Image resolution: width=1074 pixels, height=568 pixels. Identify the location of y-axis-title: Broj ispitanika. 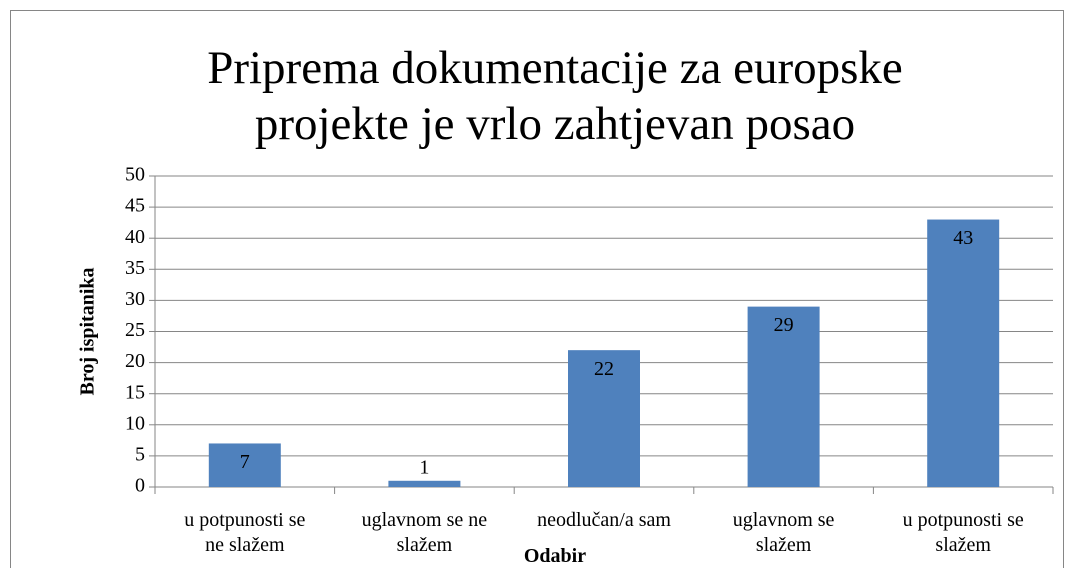
(87, 331).